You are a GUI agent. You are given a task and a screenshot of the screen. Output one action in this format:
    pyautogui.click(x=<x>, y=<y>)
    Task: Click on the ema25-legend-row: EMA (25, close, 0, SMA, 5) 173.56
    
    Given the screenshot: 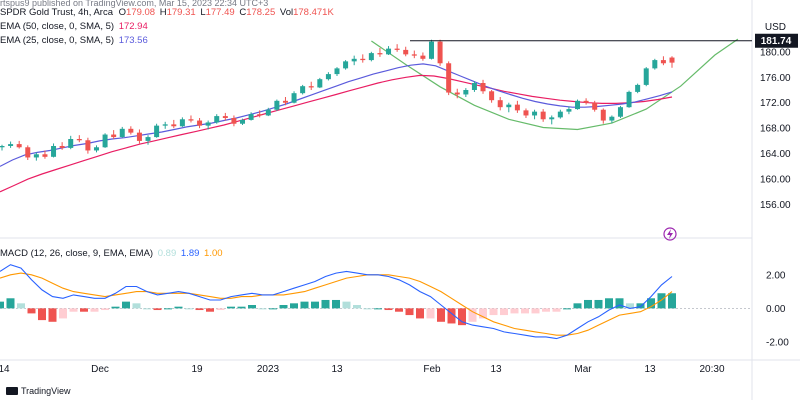 What is the action you would take?
    pyautogui.click(x=167, y=41)
    